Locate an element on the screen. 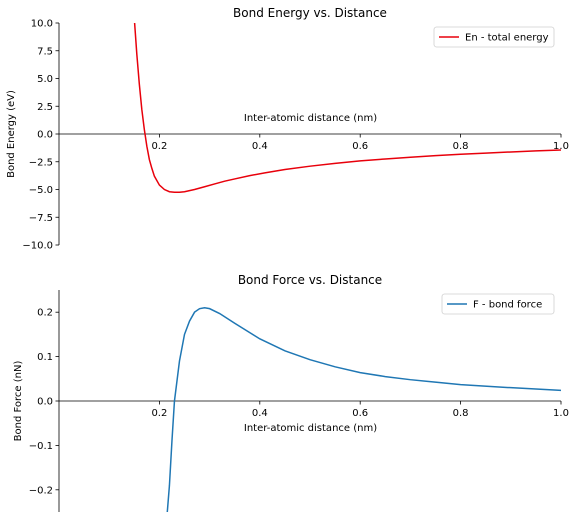 Image resolution: width=576 pixels, height=519 pixels. y-axis-label: Bond Energy (eV) is located at coordinates (11, 134).